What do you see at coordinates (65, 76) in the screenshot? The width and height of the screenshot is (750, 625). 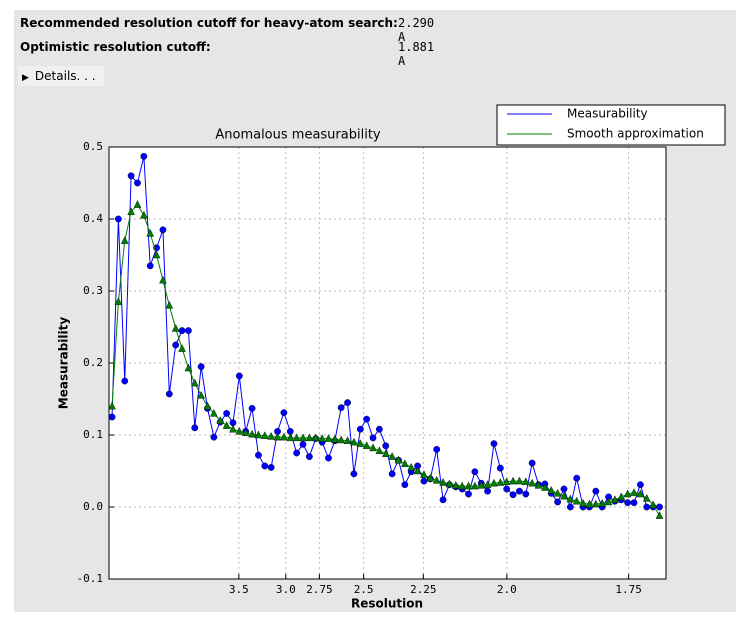 I see `details-label: Details. . .` at bounding box center [65, 76].